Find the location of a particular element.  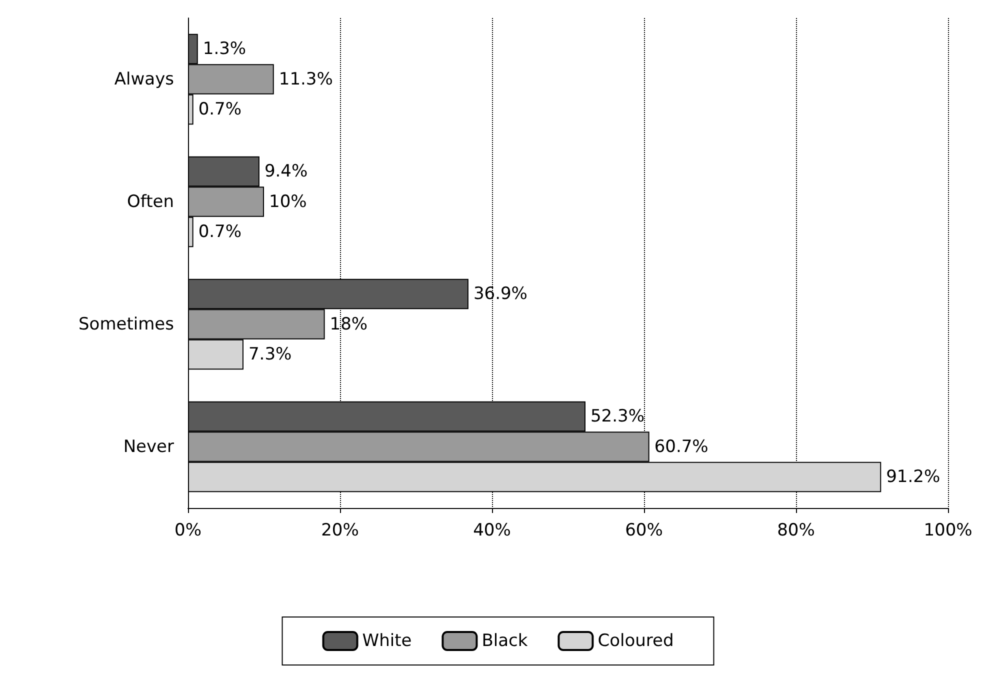

data-label: 9.4% is located at coordinates (286, 172).